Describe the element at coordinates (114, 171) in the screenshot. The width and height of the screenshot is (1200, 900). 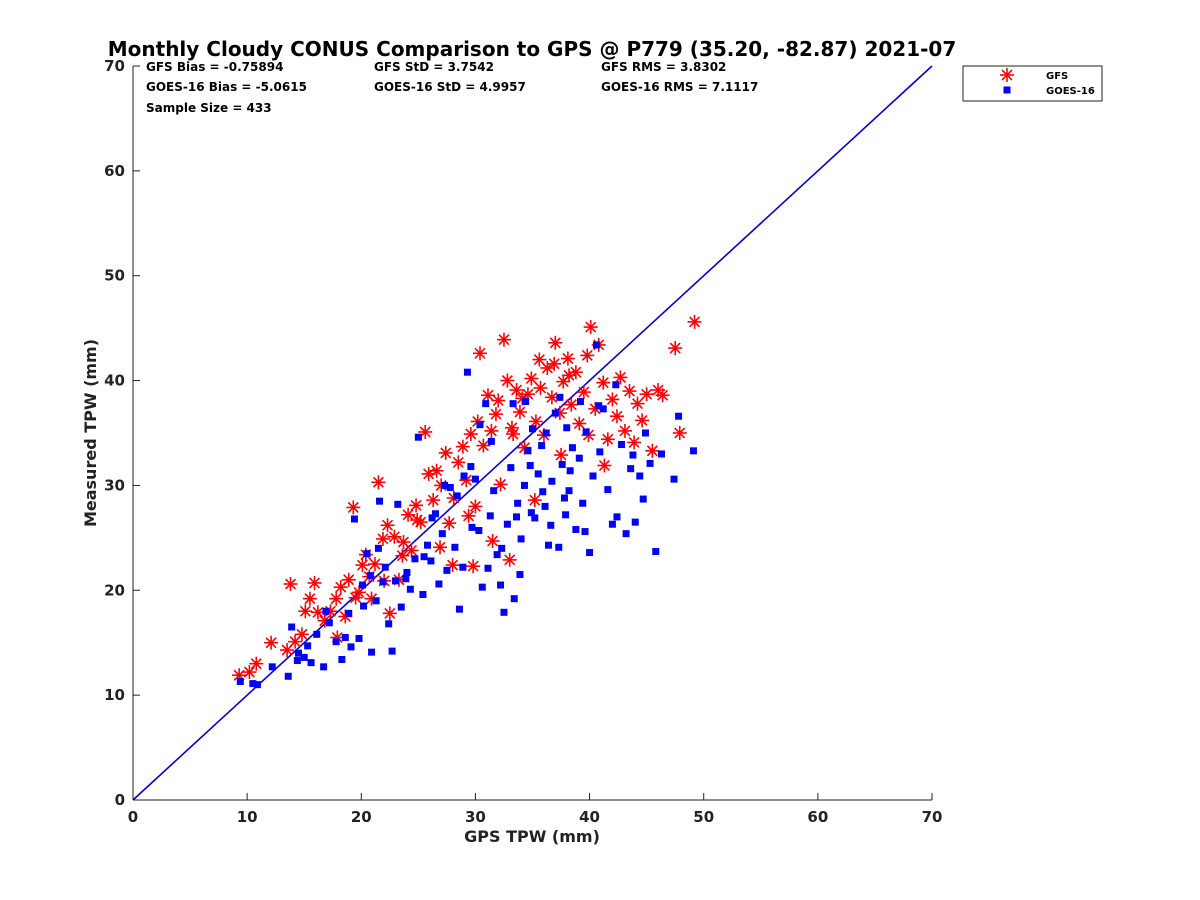
I see `y-tick-label: 60` at that location.